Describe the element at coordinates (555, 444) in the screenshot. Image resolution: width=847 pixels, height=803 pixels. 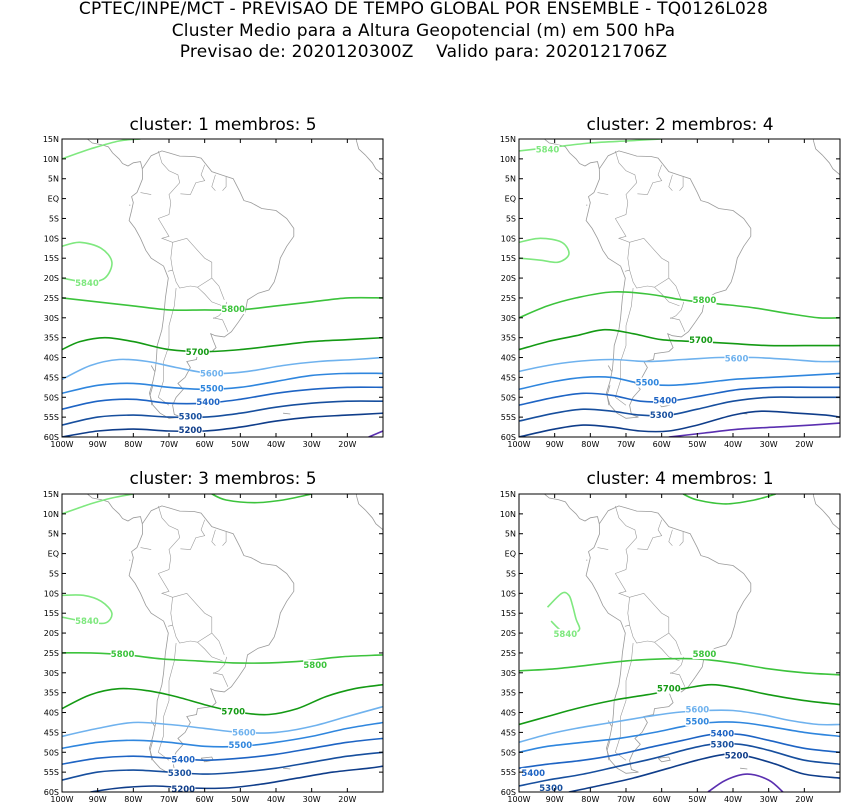
I see `x-tick-label: 90W` at that location.